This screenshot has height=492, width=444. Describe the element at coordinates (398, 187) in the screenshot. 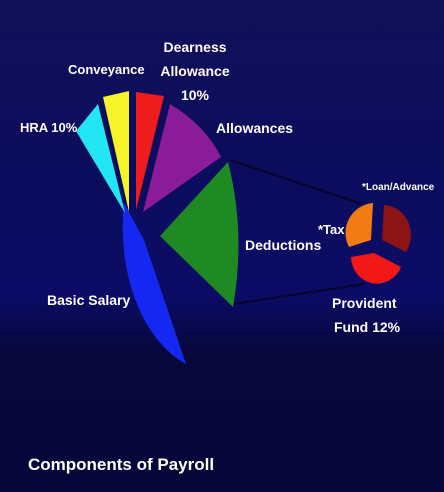

I see `label-loan-advance: *Loan/Advance` at that location.